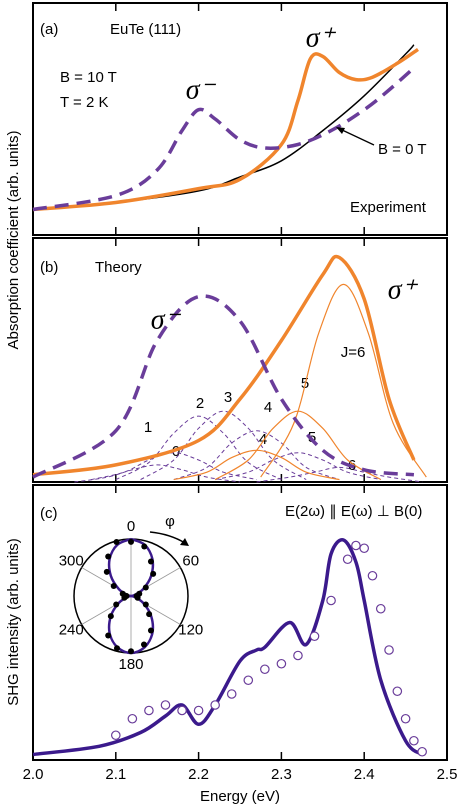  What do you see at coordinates (49, 29) in the screenshot?
I see `panel-label: (a)` at bounding box center [49, 29].